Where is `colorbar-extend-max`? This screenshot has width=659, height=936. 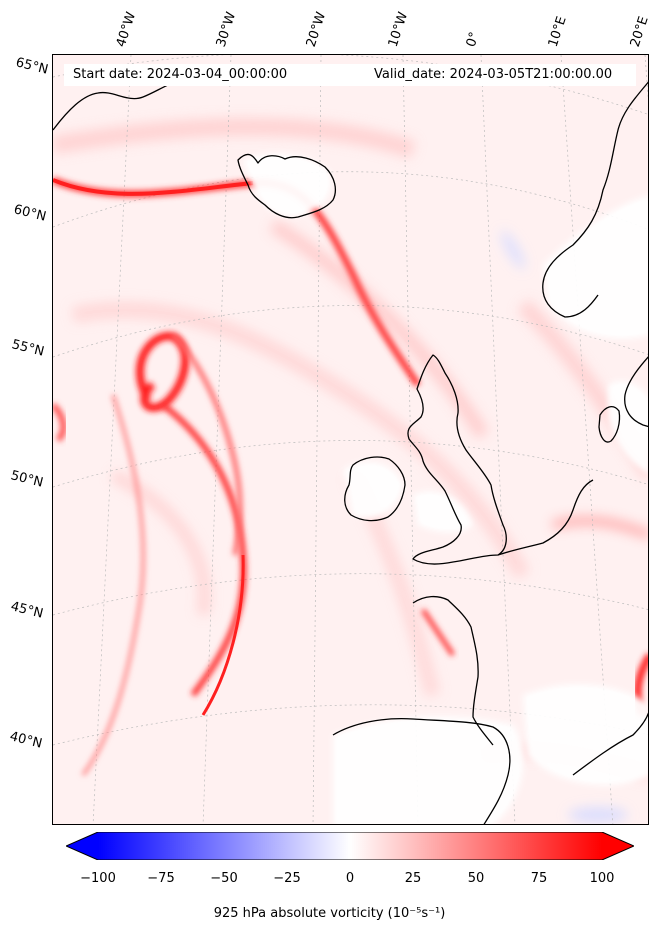 colorbar-extend-max is located at coordinates (618, 846).